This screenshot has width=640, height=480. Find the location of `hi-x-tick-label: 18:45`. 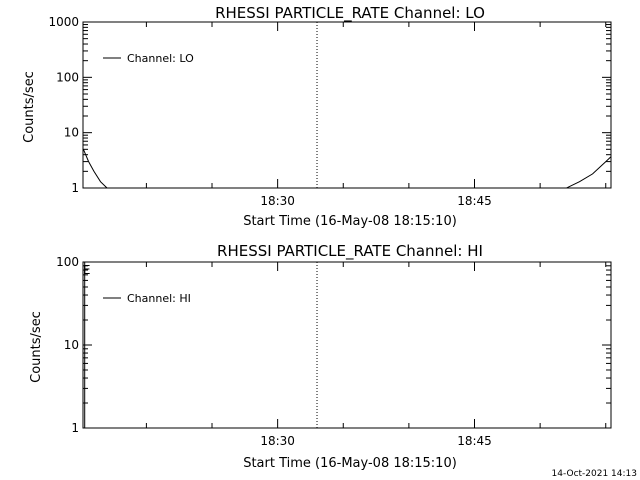

hi-x-tick-label: 18:45 is located at coordinates (474, 441).